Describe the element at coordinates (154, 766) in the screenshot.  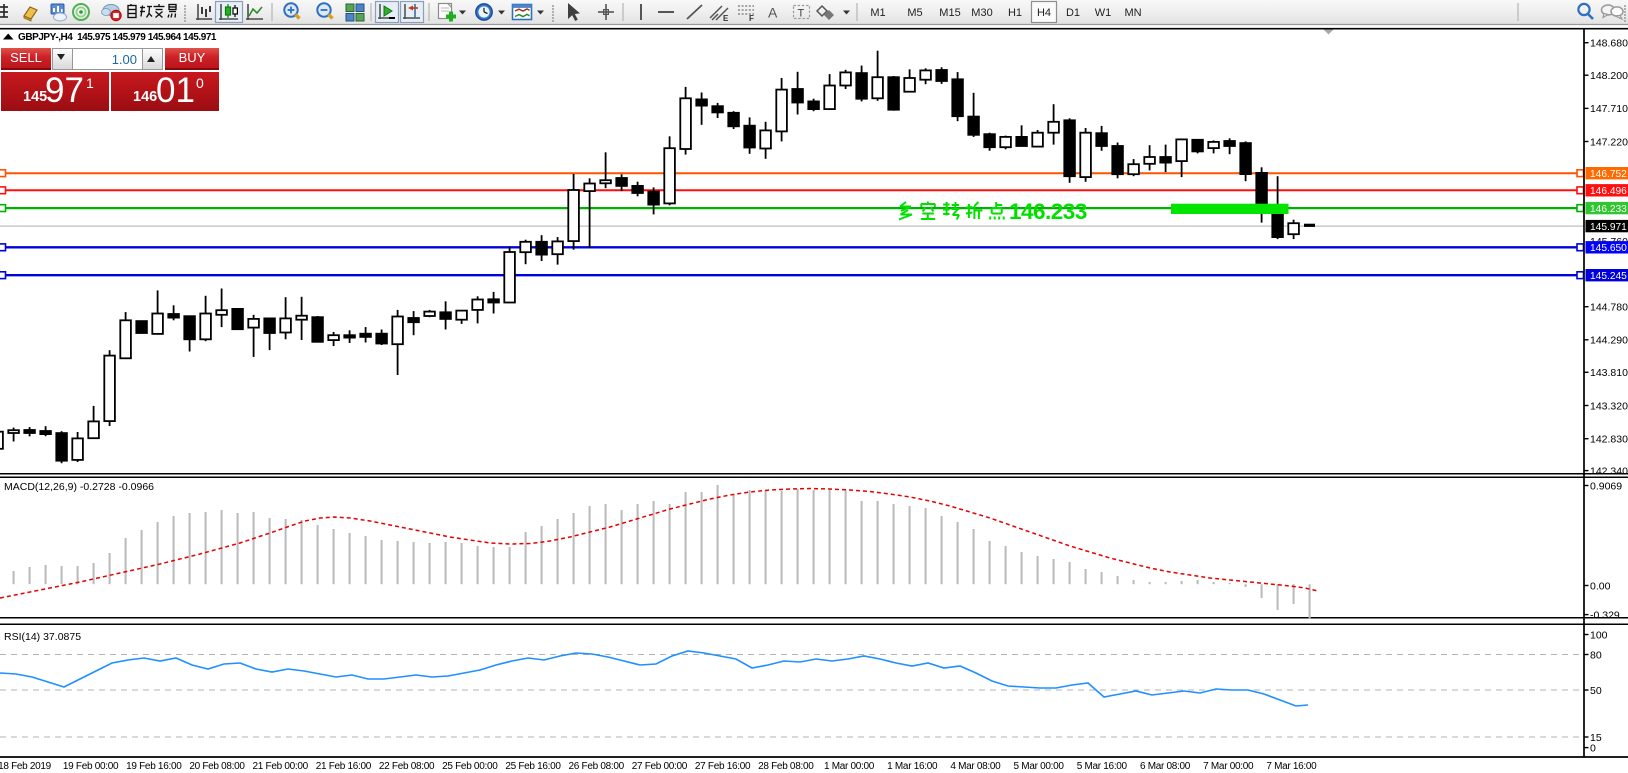
I see `svg-text: 19 Feb 16:00` at that location.